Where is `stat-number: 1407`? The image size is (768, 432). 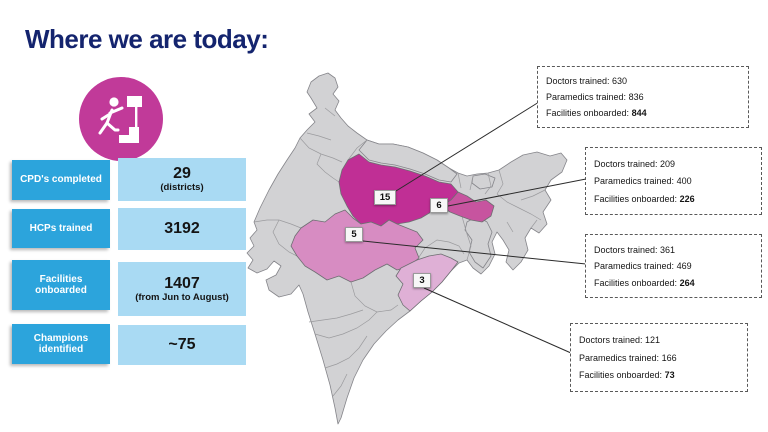
stat-number: 1407 is located at coordinates (182, 283).